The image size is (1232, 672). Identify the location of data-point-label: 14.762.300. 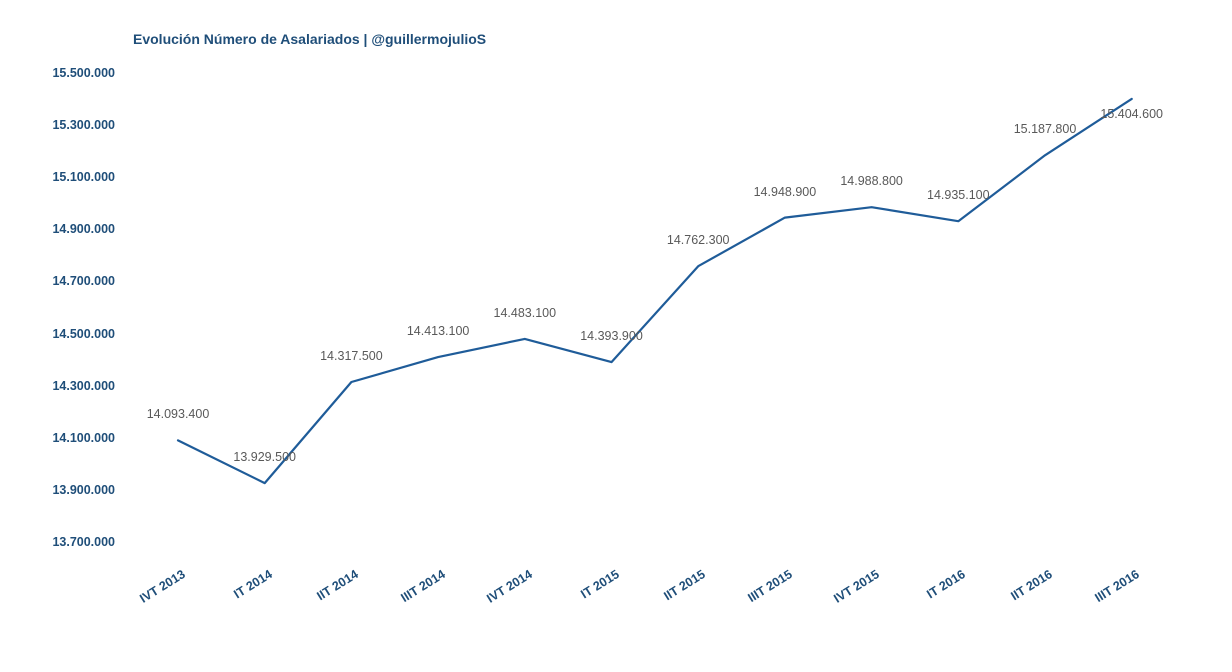
(698, 240).